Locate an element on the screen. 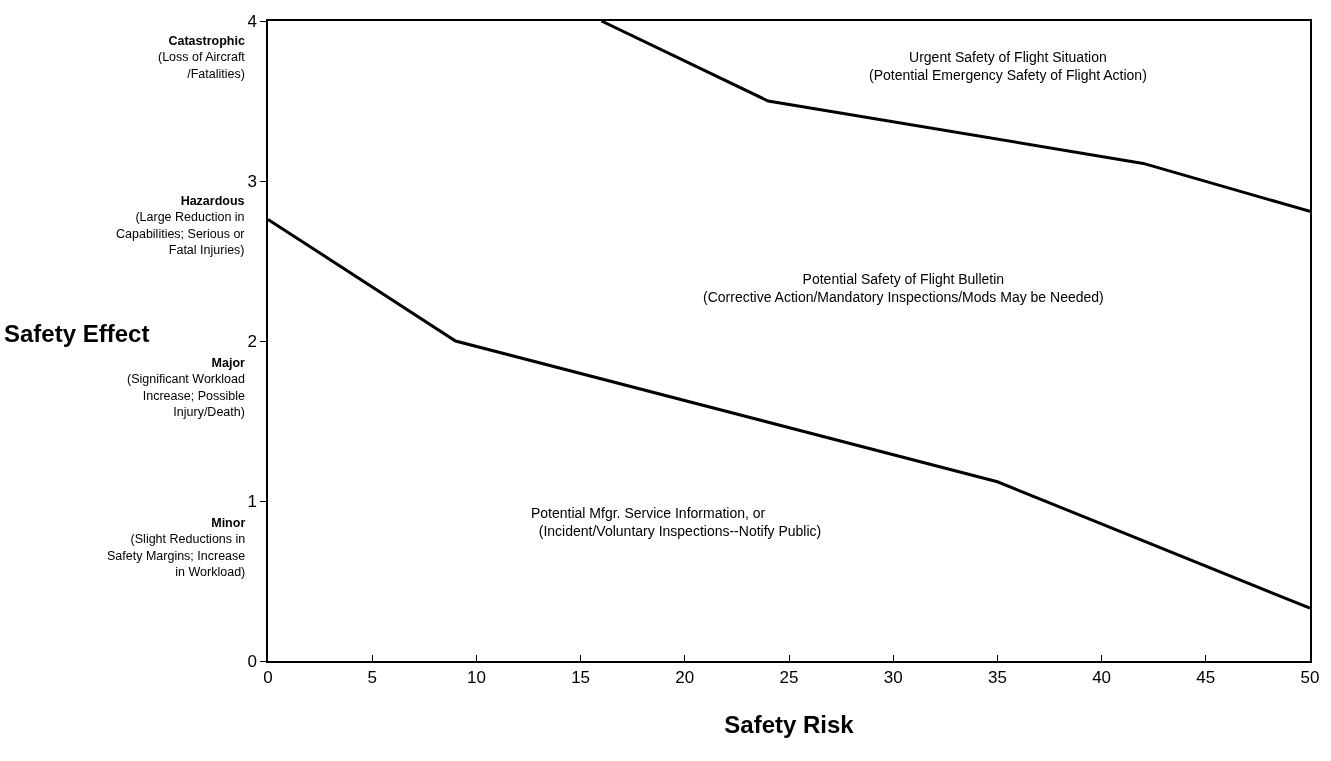 The image size is (1331, 761). y-tick-label: 3 is located at coordinates (252, 181).